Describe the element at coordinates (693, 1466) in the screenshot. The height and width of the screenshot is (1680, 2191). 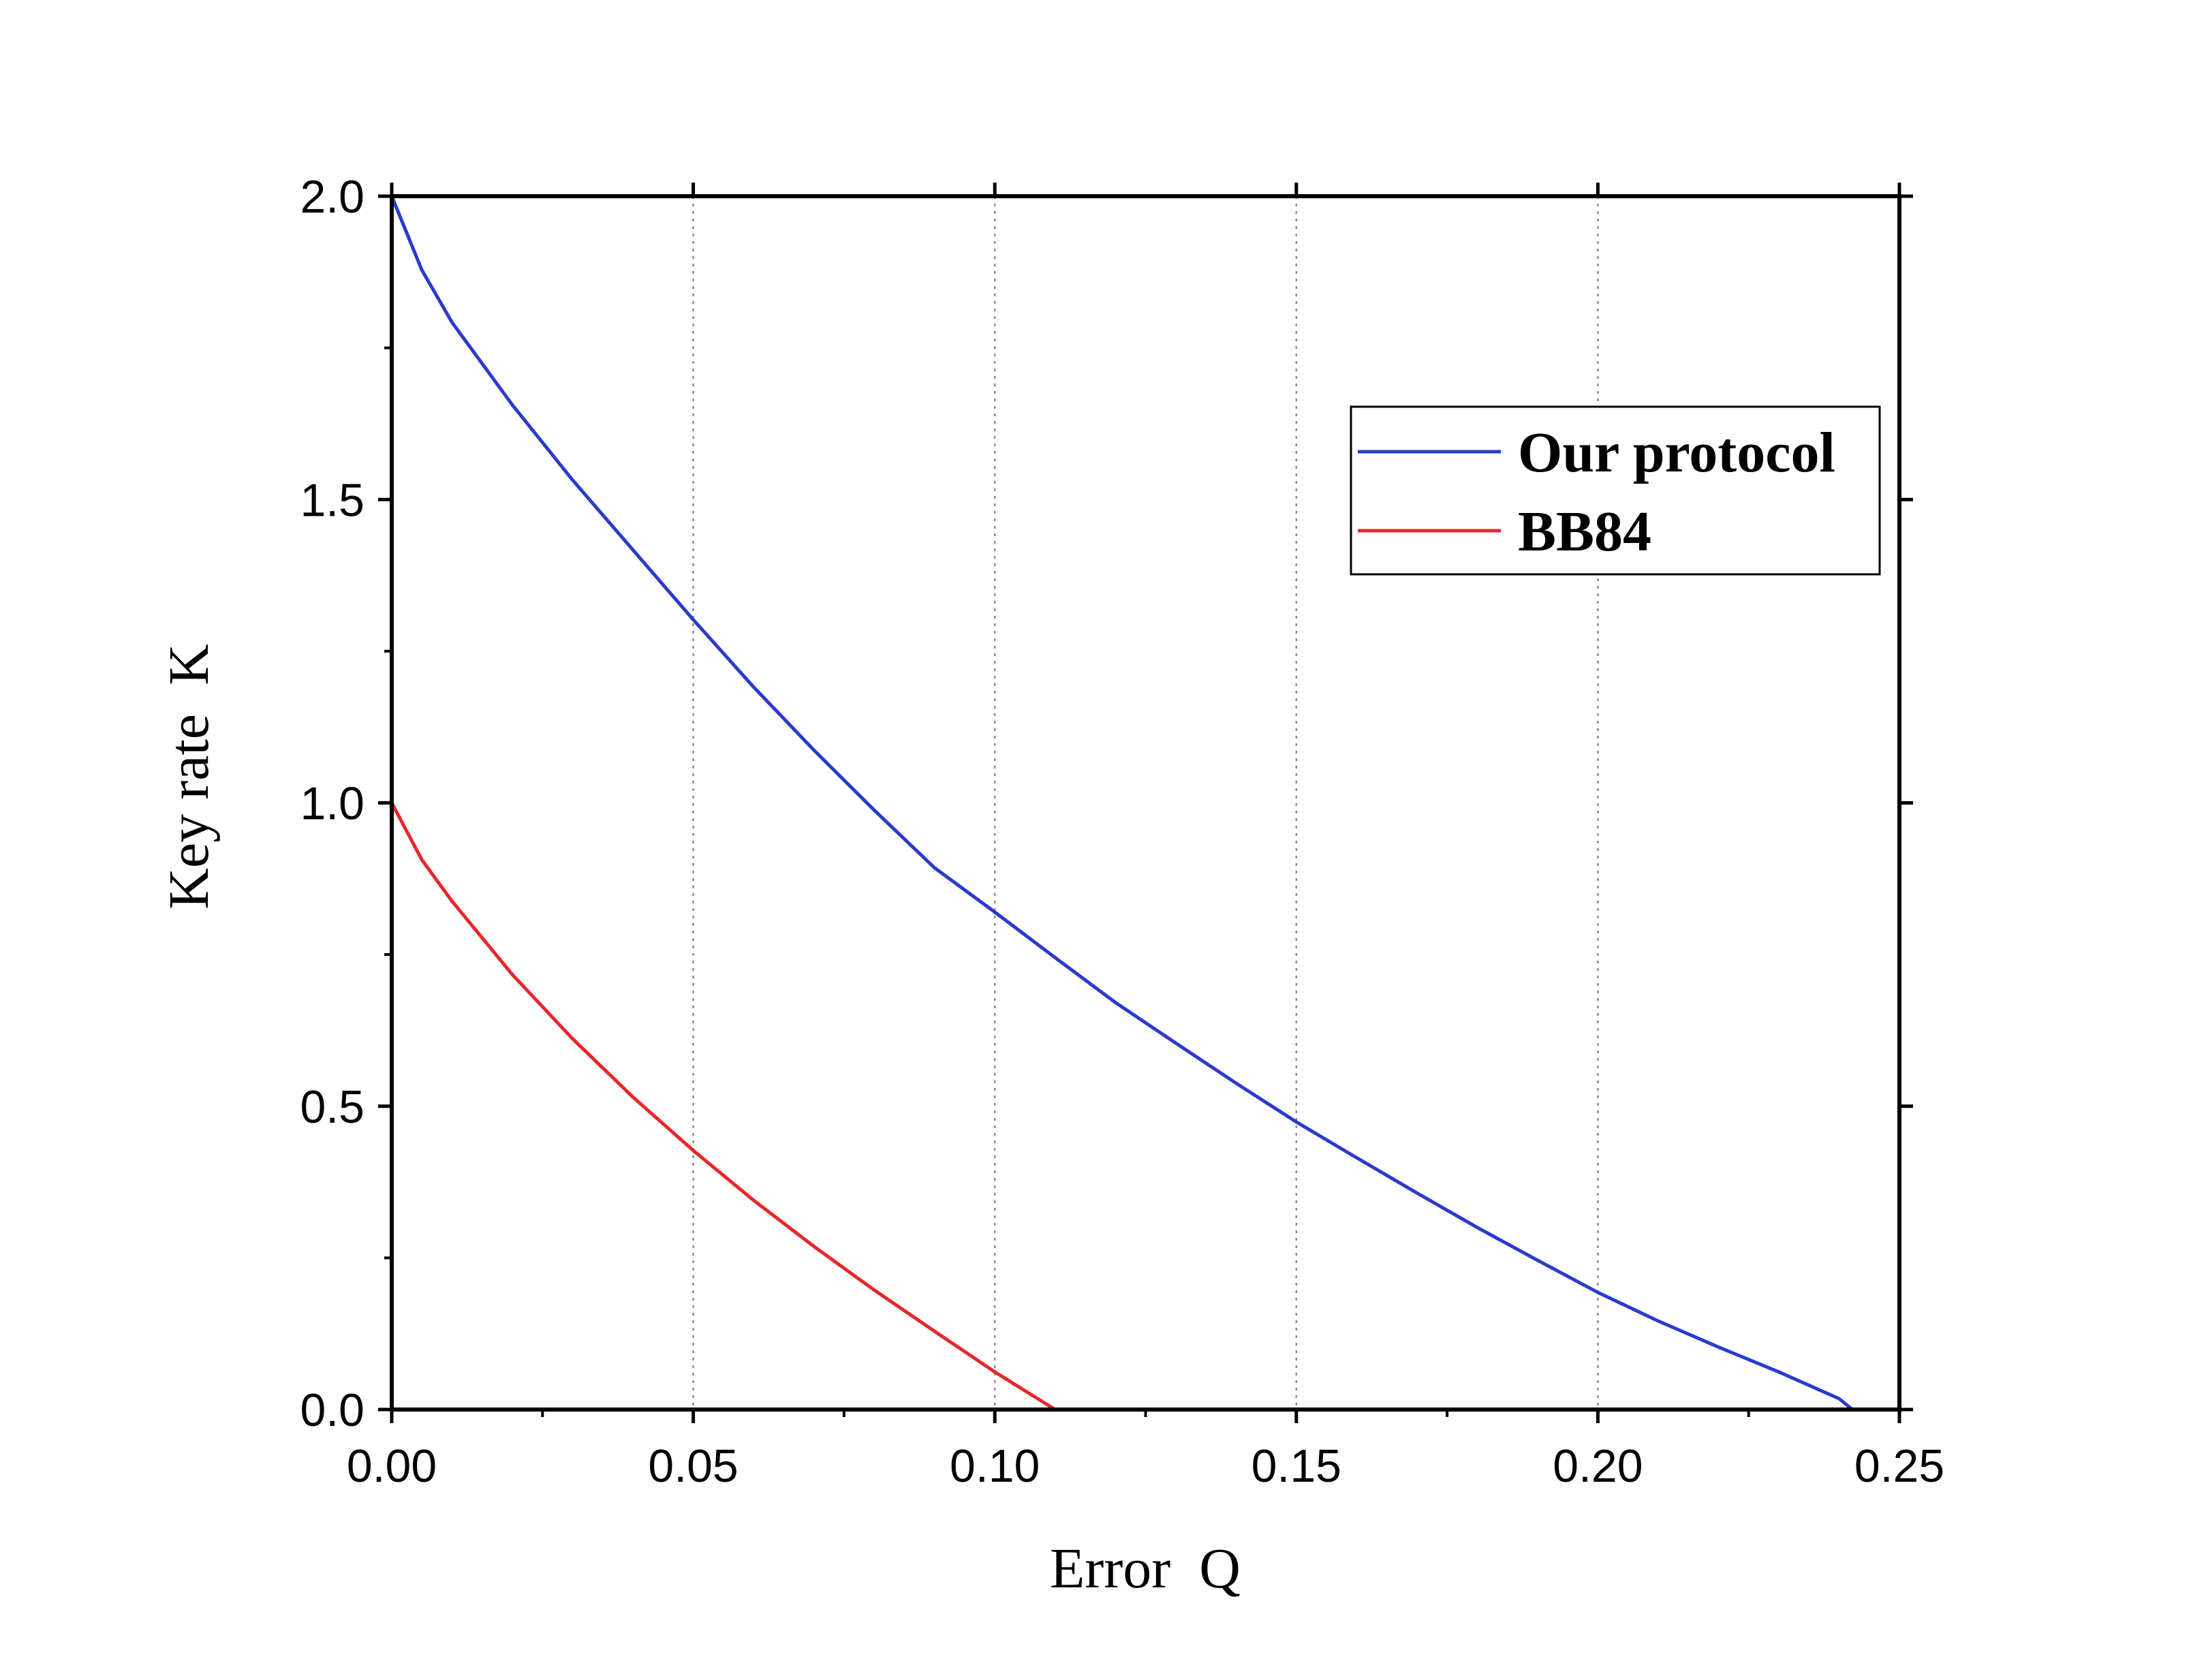
I see `x-tick-label-1: 0.05` at that location.